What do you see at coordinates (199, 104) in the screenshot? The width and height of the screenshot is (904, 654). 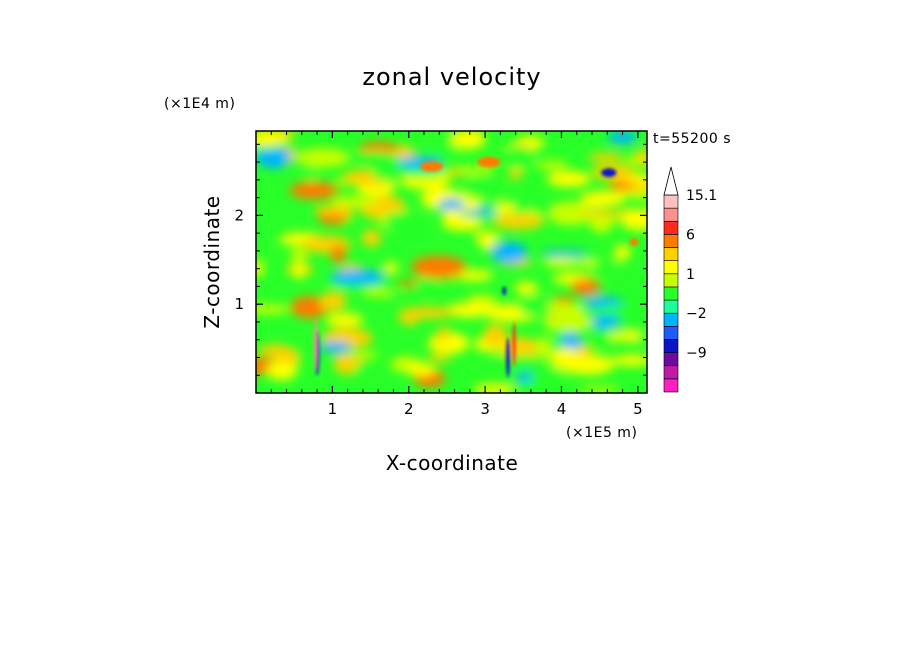 I see `y-unit-label: (×1E4 m)` at bounding box center [199, 104].